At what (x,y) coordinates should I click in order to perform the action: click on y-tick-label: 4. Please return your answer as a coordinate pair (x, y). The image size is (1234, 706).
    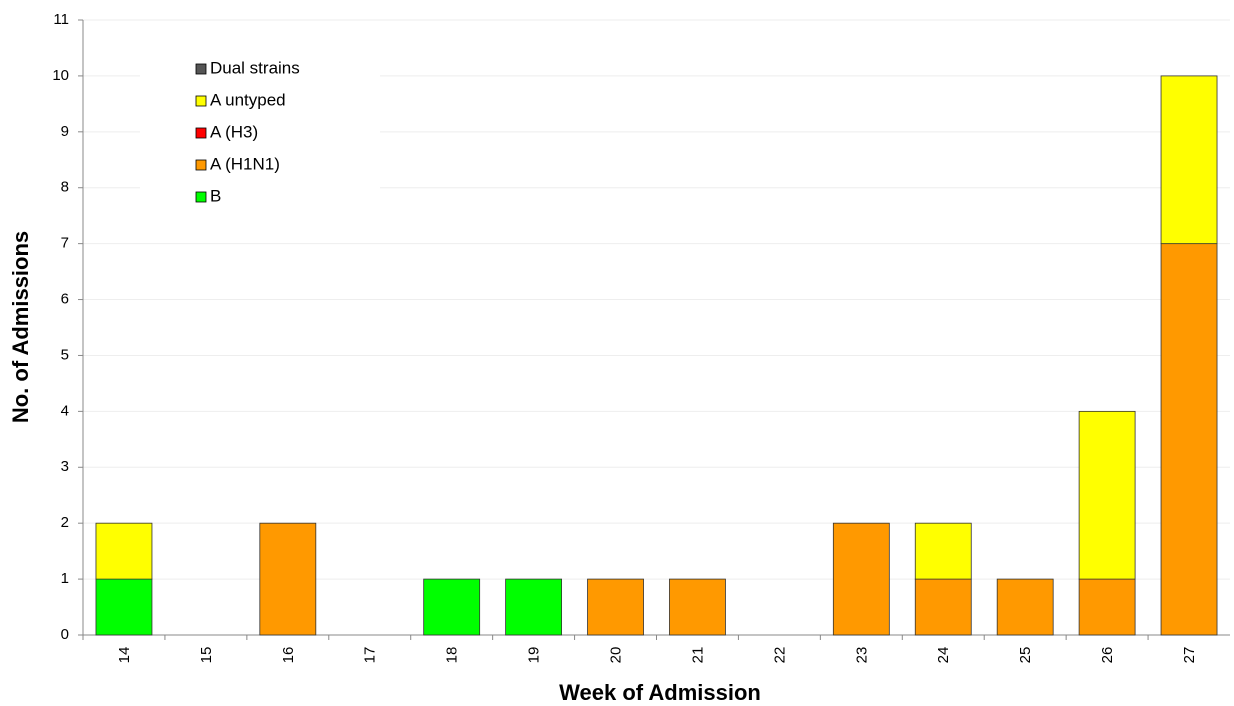
    Looking at the image, I should click on (65, 410).